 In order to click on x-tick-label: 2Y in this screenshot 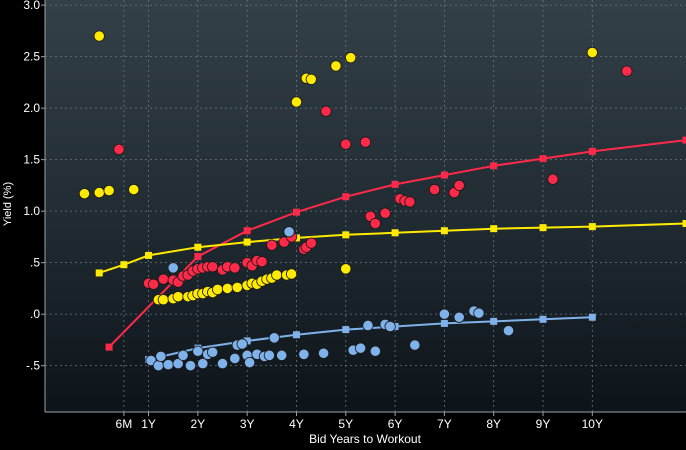, I will do `click(198, 424)`.